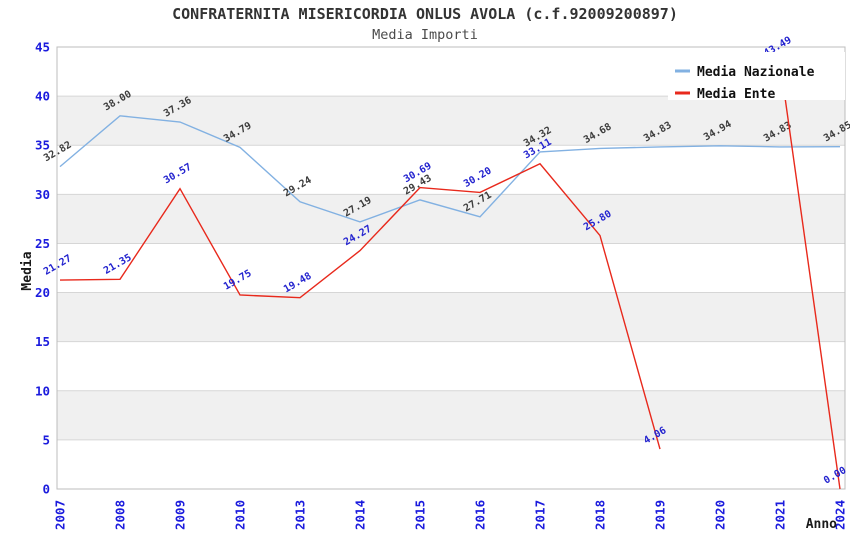  Describe the element at coordinates (835, 476) in the screenshot. I see `data-label: 0.00` at that location.